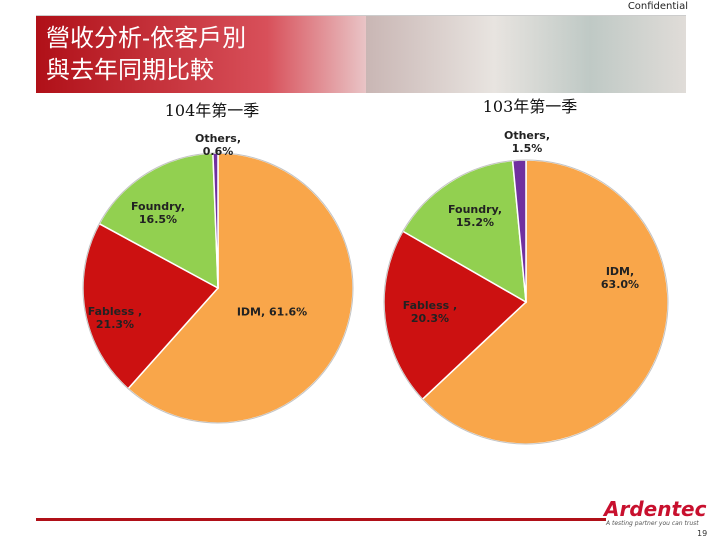  I want to click on title-line: 營收分析-依客戶別, so click(146, 38).